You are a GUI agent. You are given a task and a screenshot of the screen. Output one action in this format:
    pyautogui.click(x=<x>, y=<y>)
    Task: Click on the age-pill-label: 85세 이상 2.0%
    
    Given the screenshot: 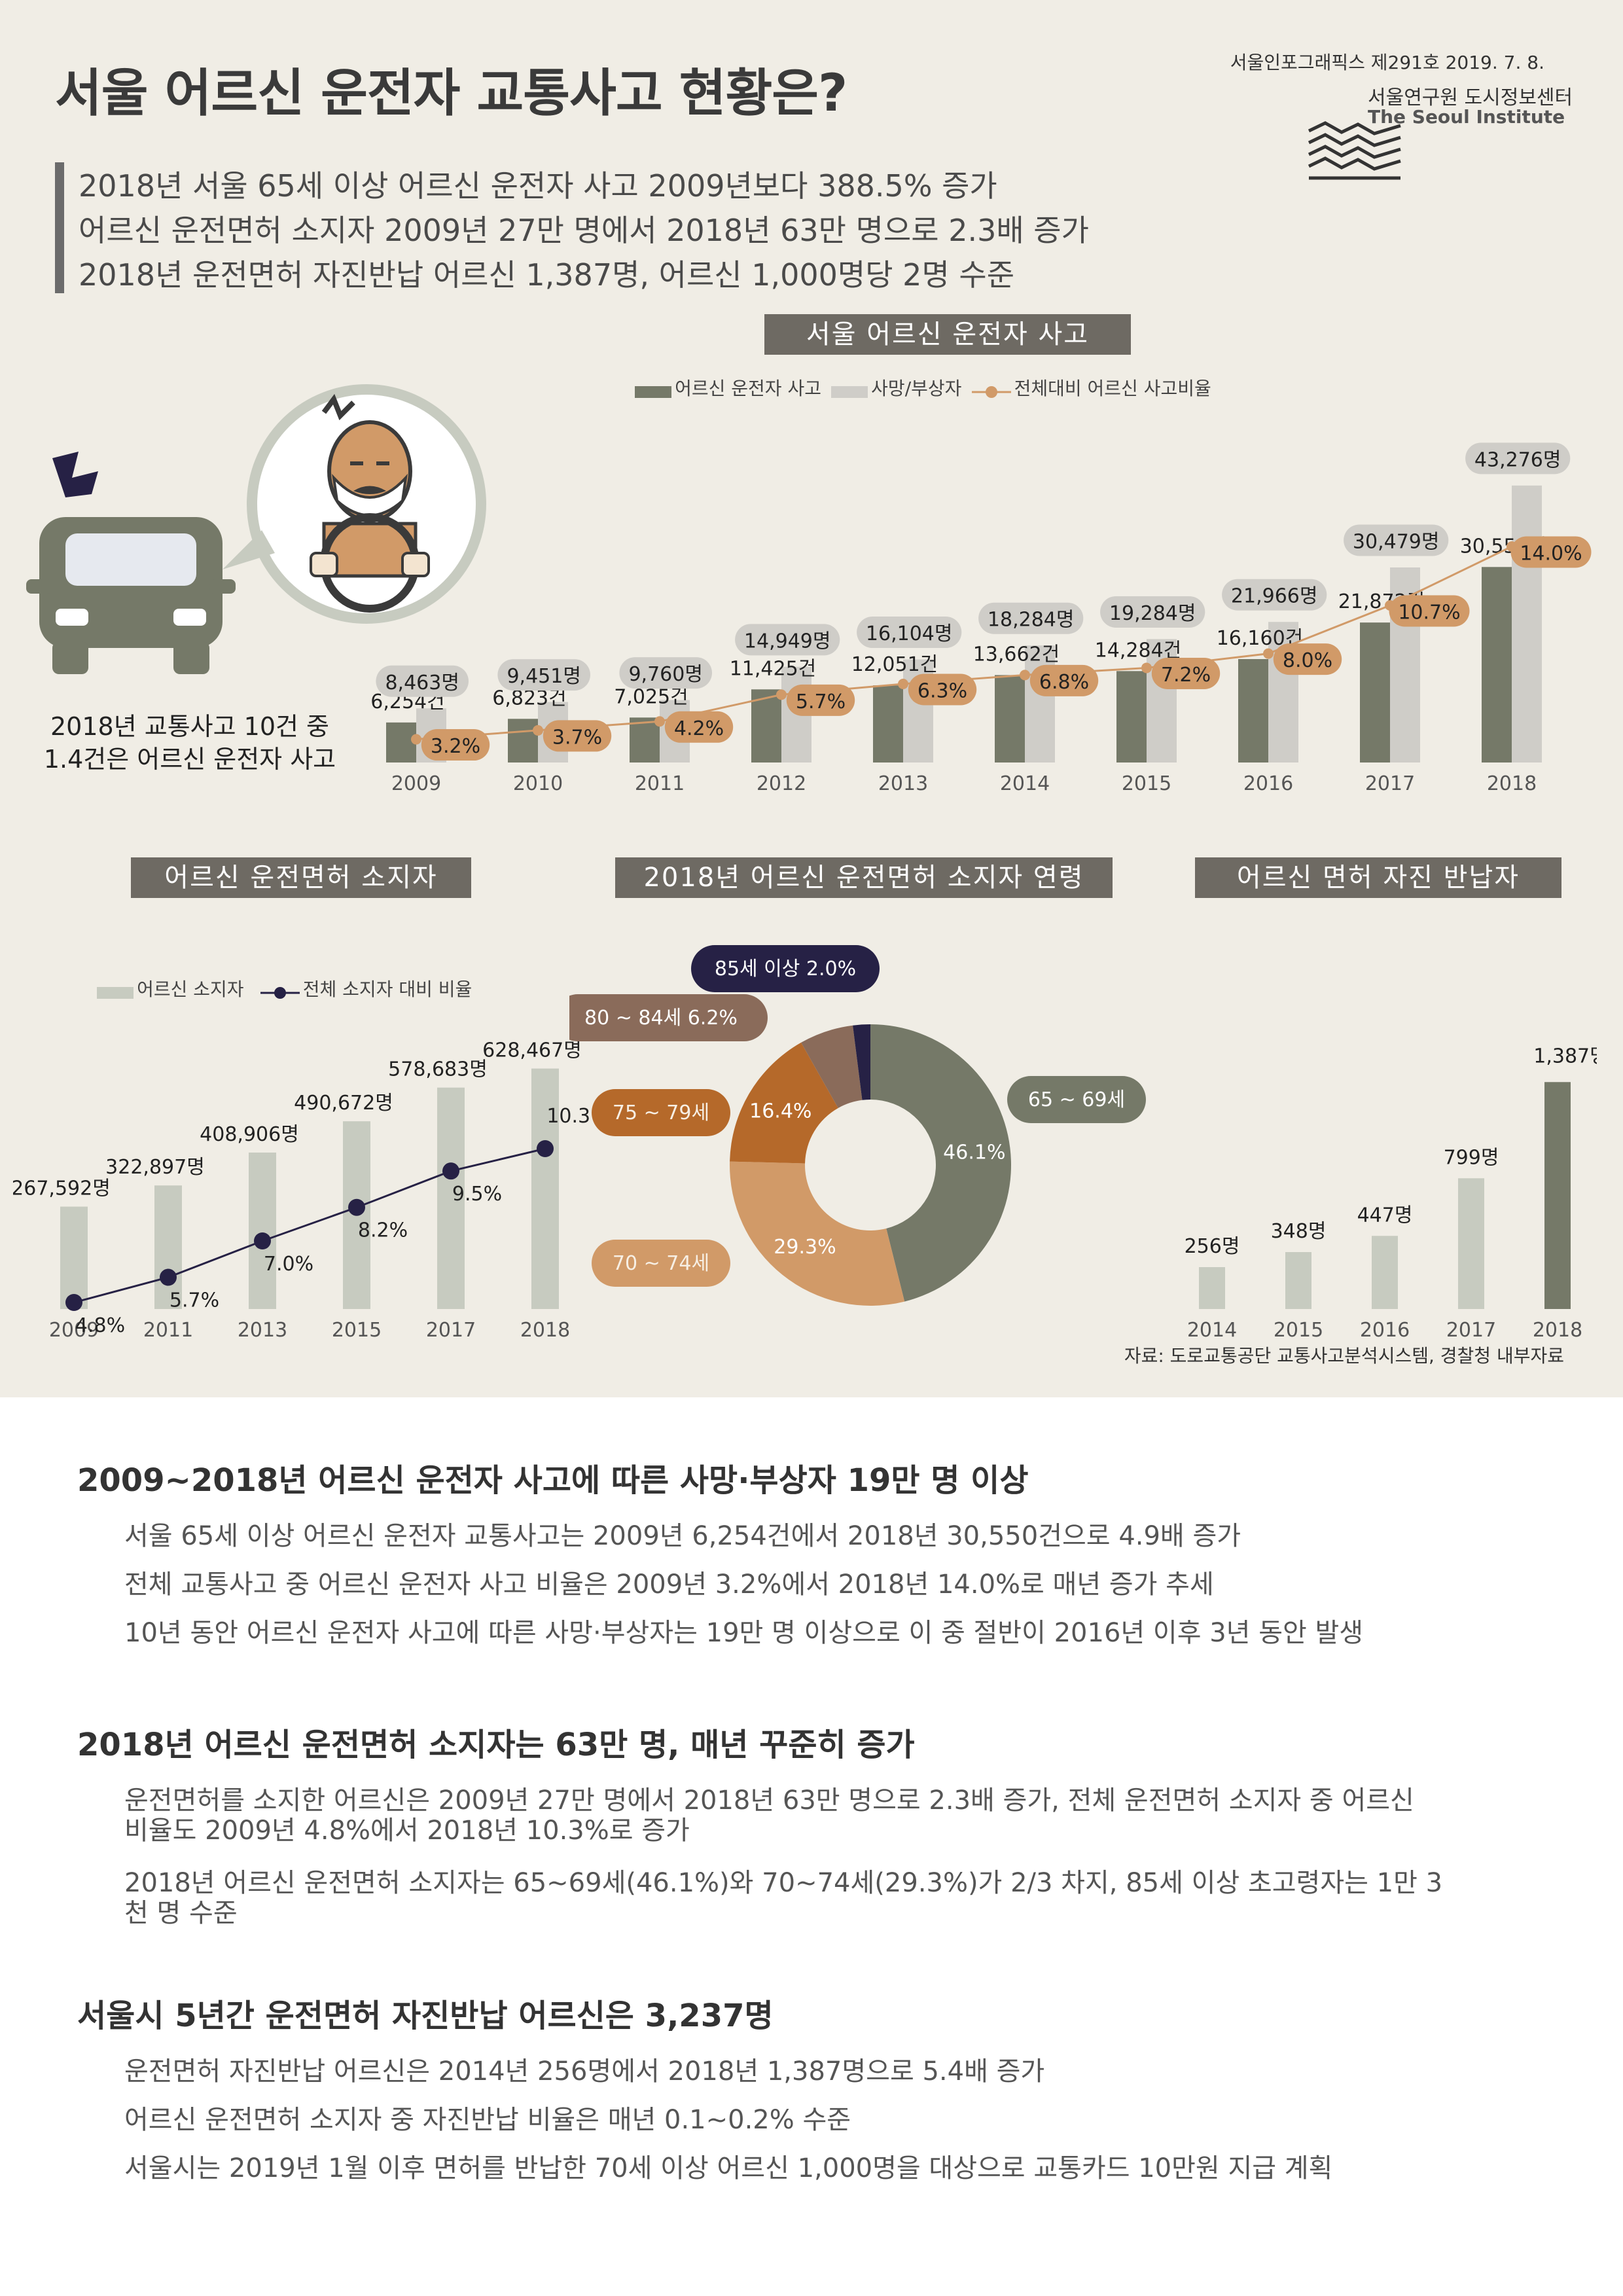 What is the action you would take?
    pyautogui.click(x=786, y=969)
    